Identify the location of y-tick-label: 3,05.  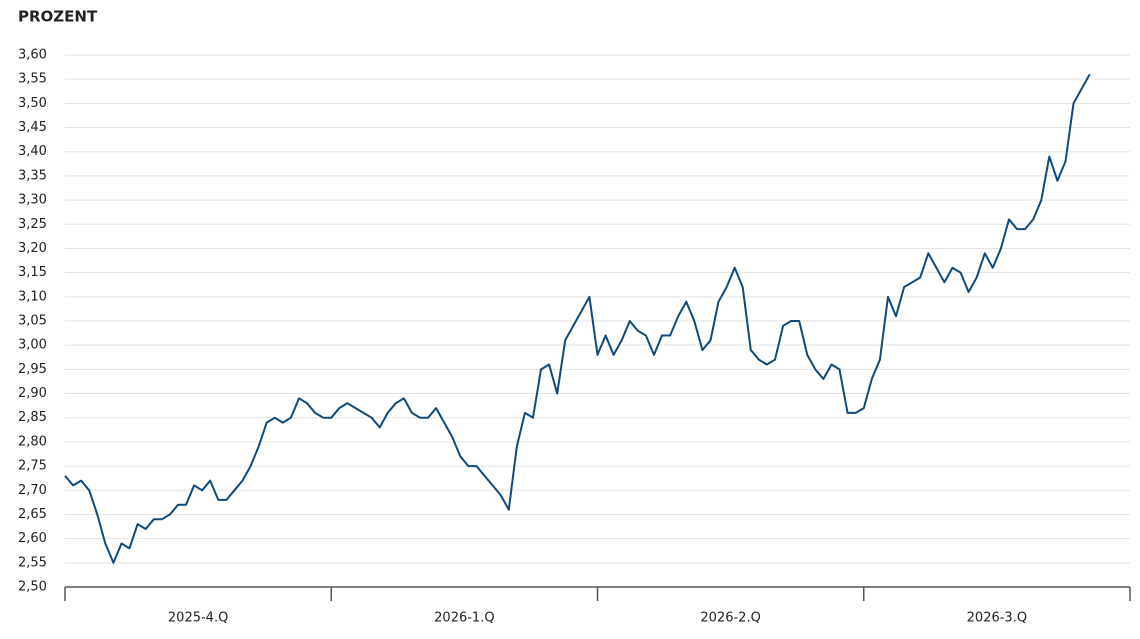
(32, 321).